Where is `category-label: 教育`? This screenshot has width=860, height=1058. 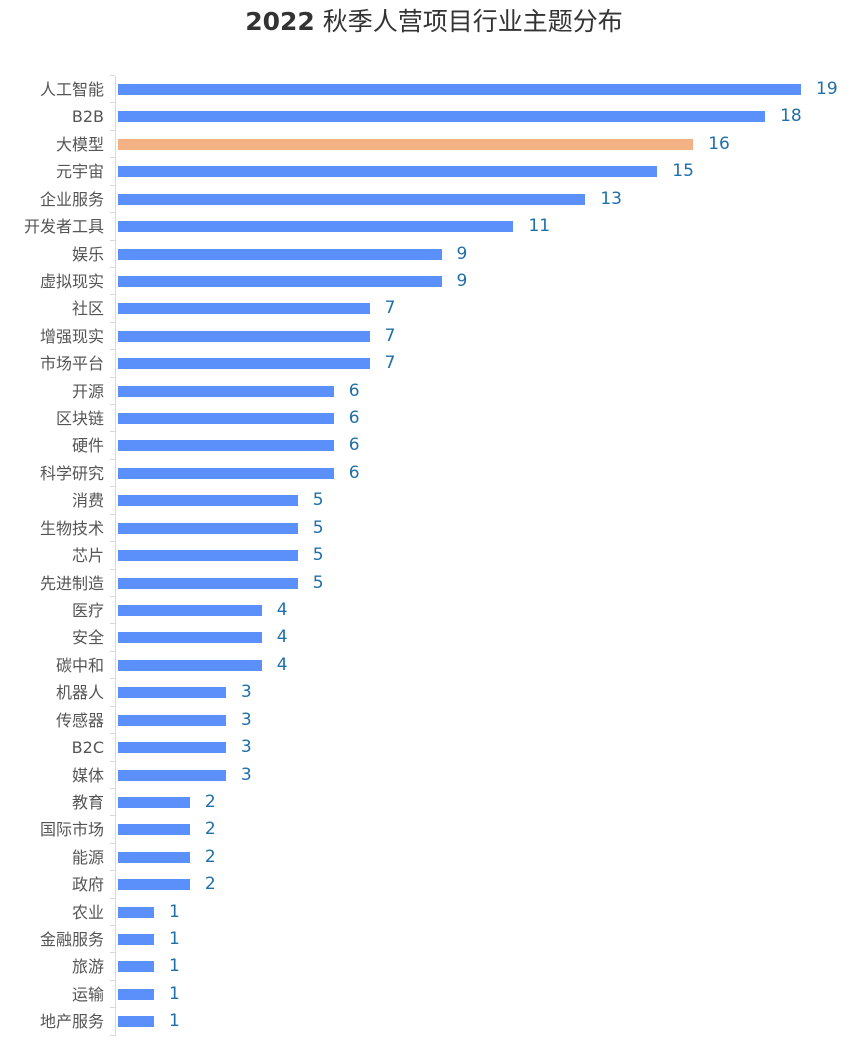 category-label: 教育 is located at coordinates (87, 802).